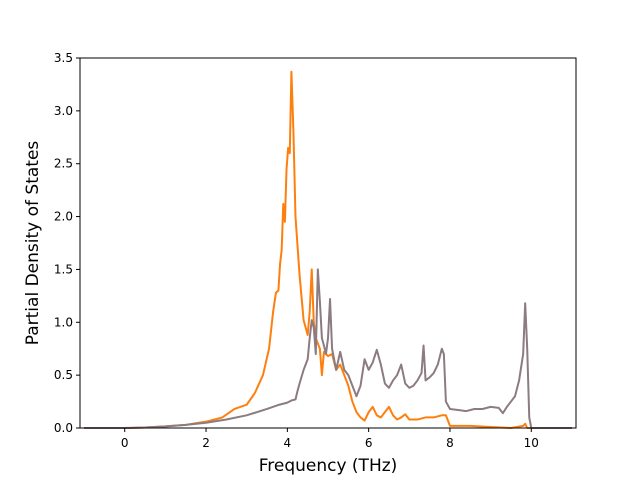 The width and height of the screenshot is (640, 480). What do you see at coordinates (63, 375) in the screenshot?
I see `y-tick-label: 0.5` at bounding box center [63, 375].